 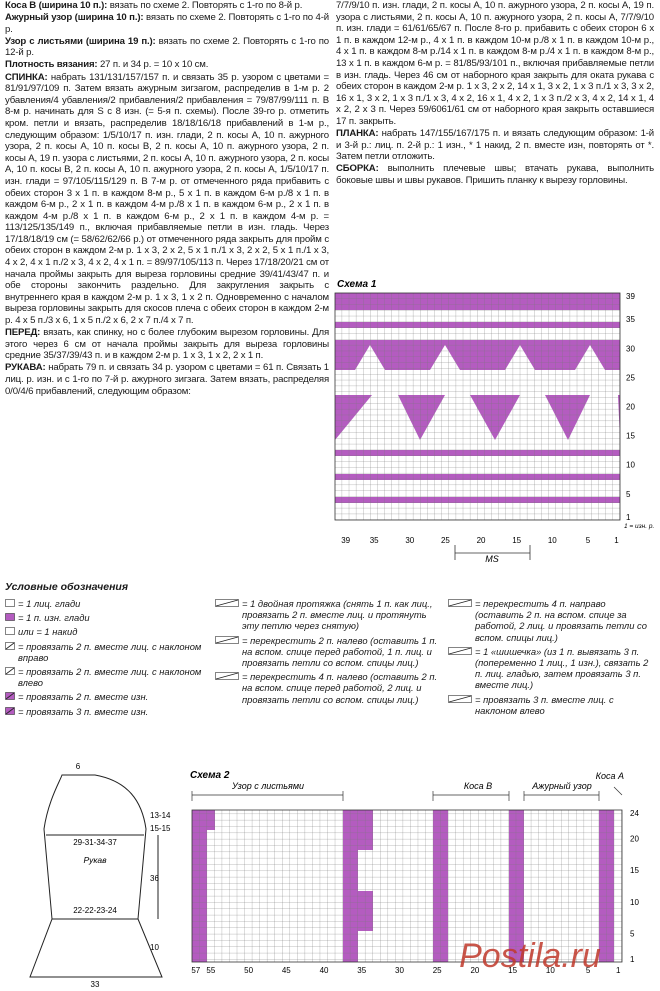 What do you see at coordinates (630, 377) in the screenshot?
I see `row-number: 25` at bounding box center [630, 377].